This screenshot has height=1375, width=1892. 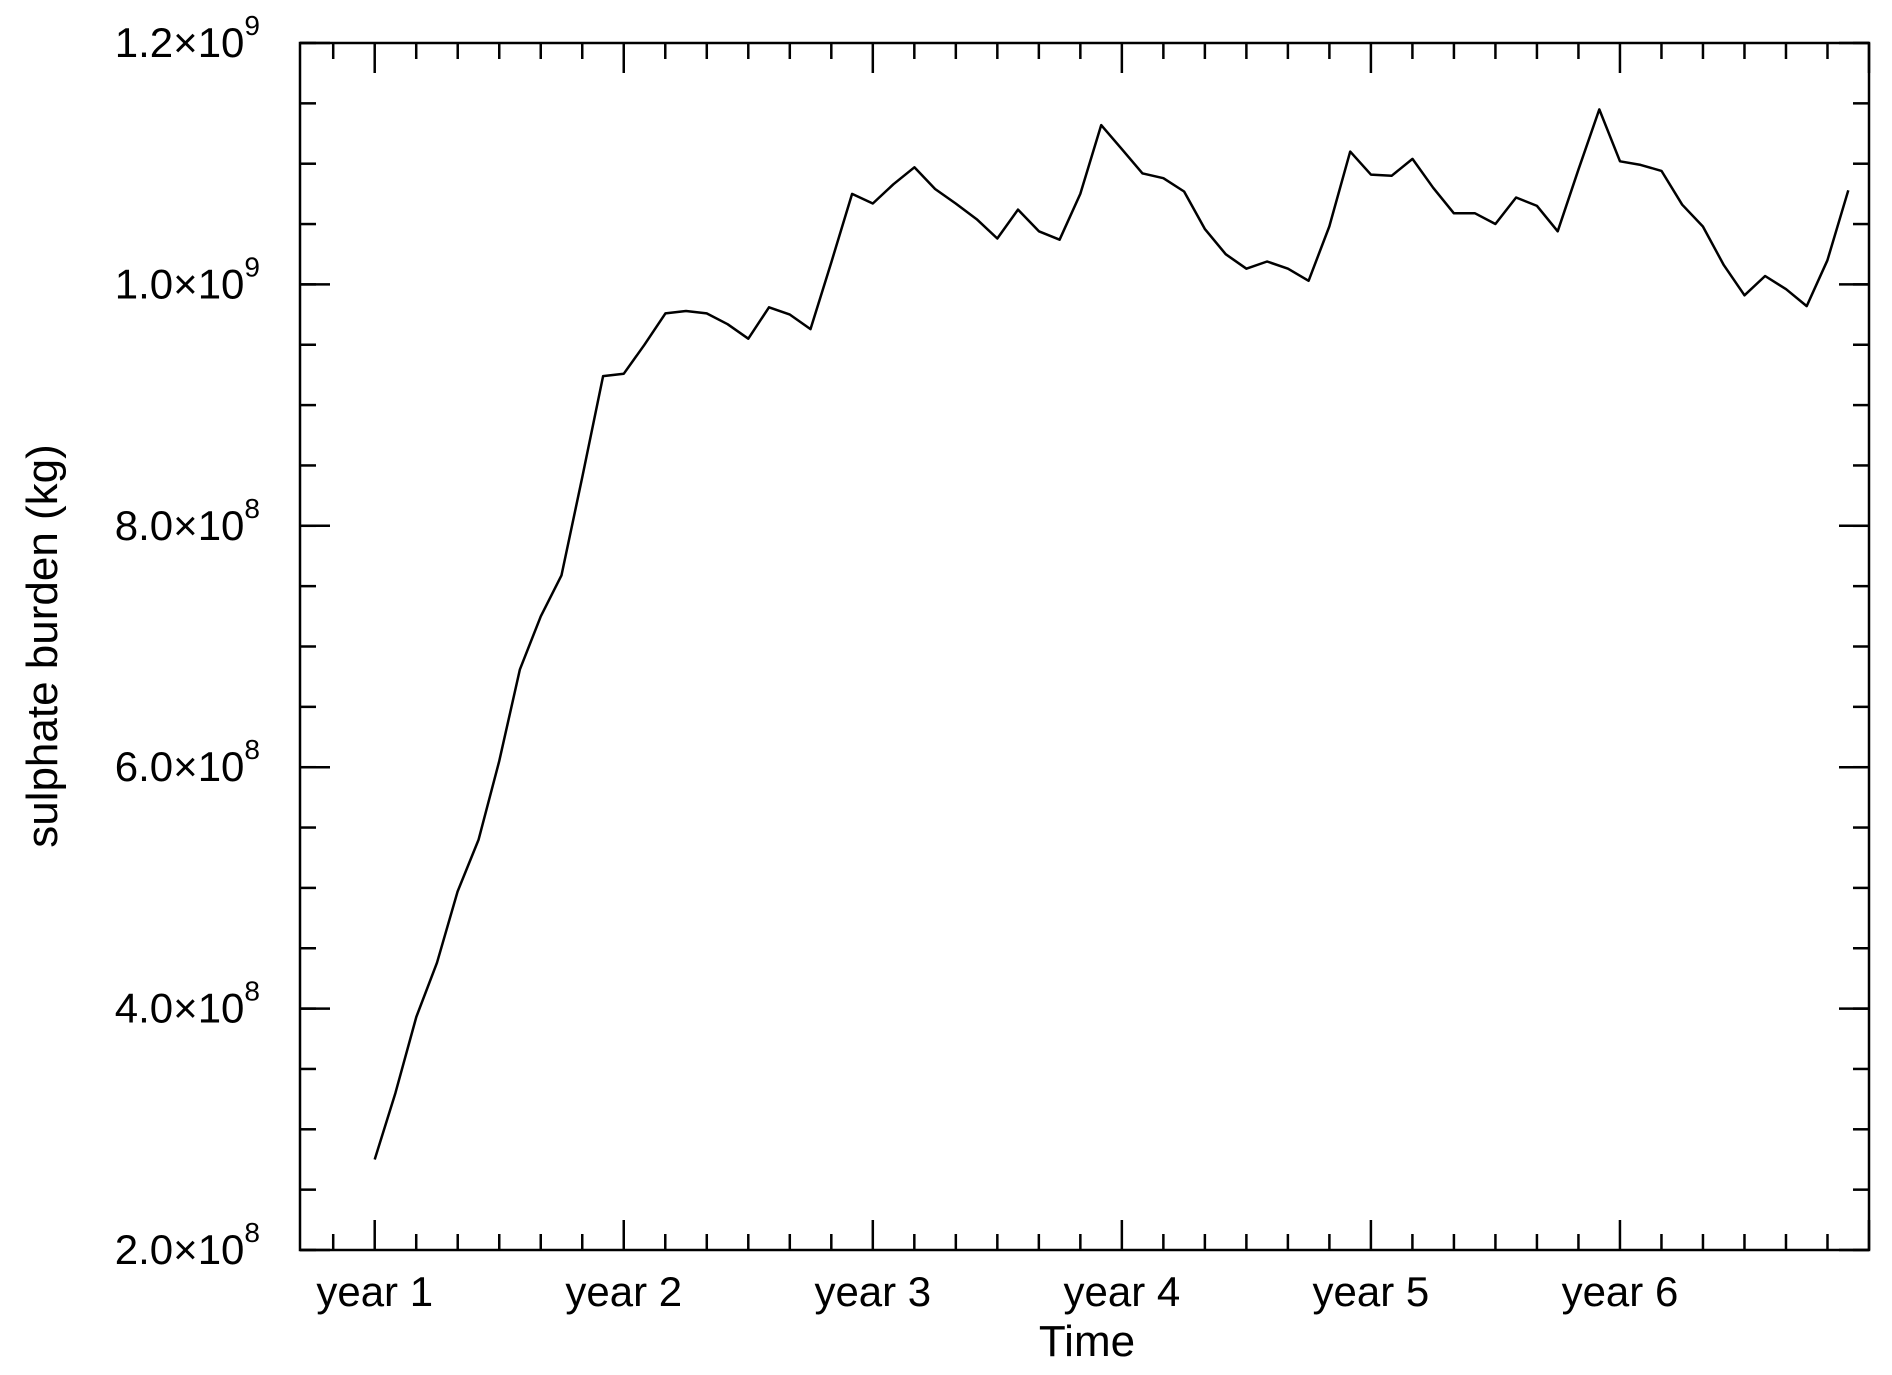 What do you see at coordinates (187, 521) in the screenshot?
I see `y-tick-label: 8.0×10⁸` at bounding box center [187, 521].